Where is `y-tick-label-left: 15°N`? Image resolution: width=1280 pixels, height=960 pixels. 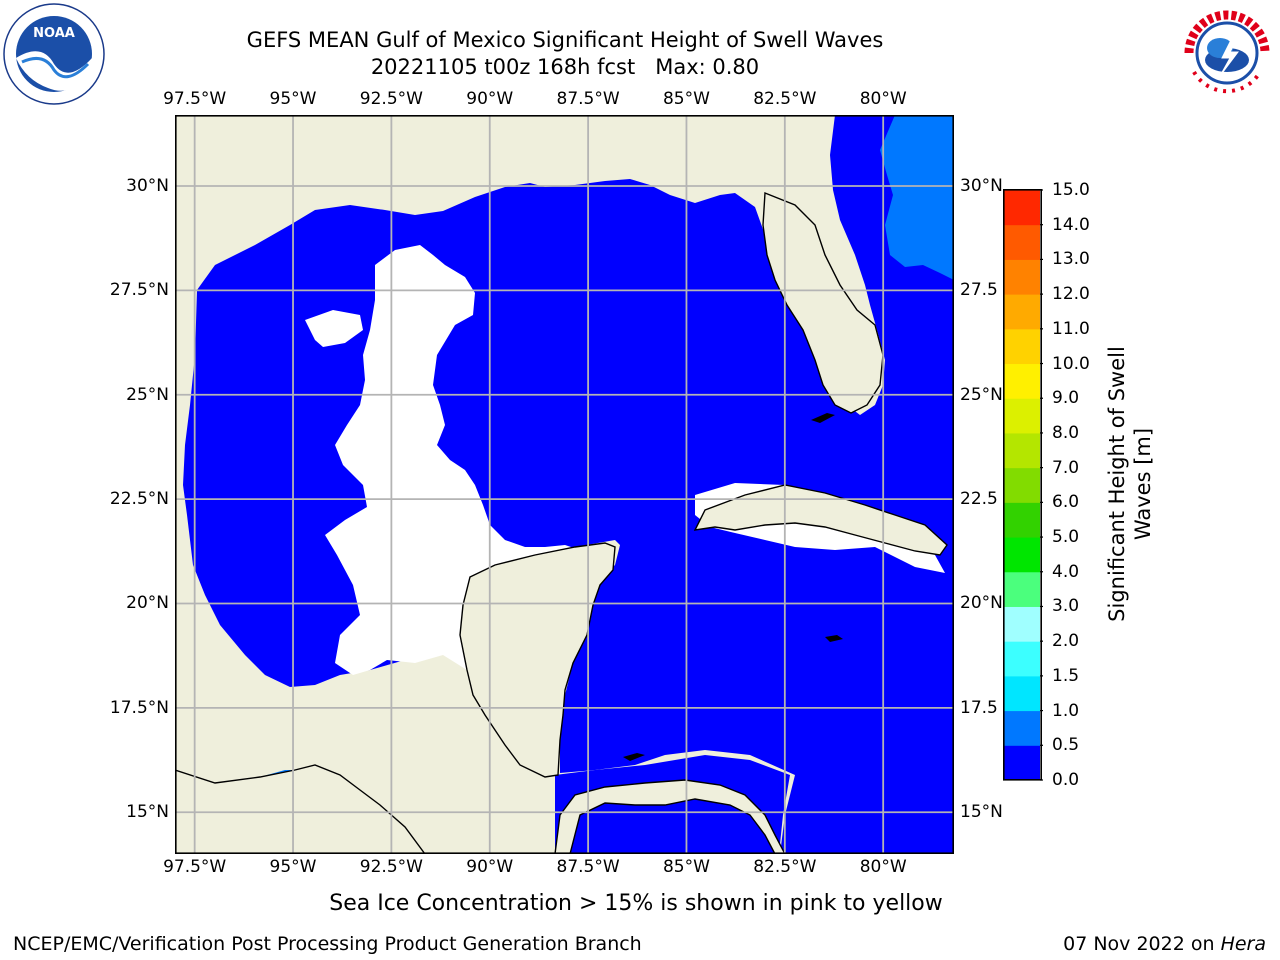 y-tick-label-left: 15°N is located at coordinates (147, 812).